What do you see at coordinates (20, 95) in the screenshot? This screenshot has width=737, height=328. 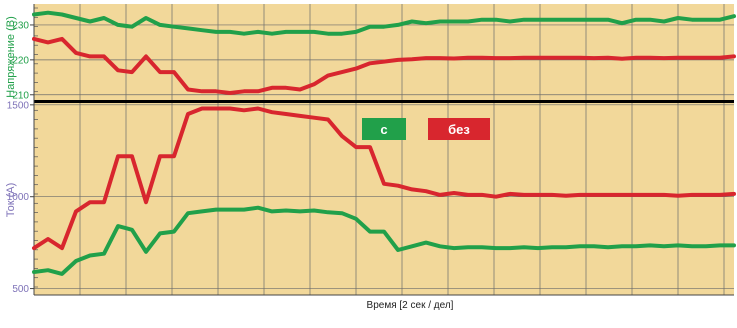 I see `y-tick-label: 210` at bounding box center [20, 95].